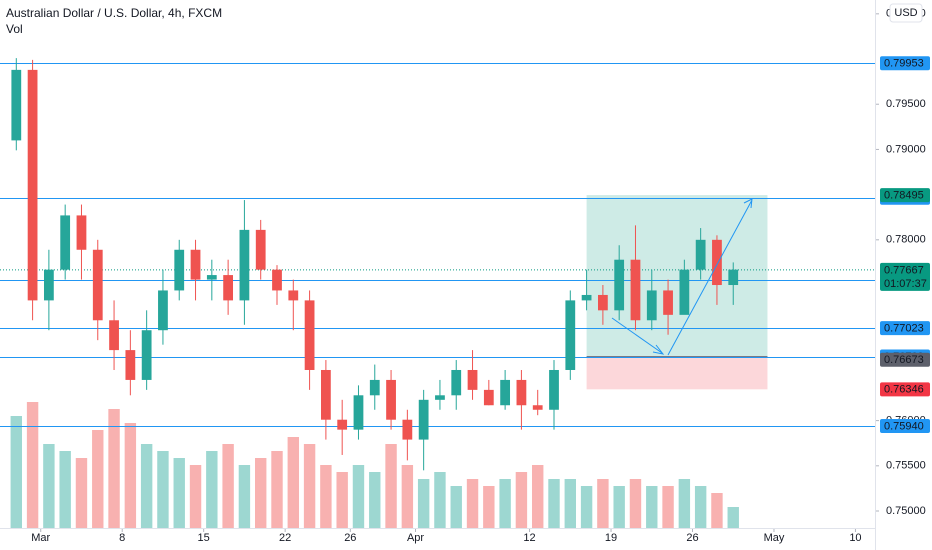  I want to click on x-tick-label: Mar, so click(40, 538).